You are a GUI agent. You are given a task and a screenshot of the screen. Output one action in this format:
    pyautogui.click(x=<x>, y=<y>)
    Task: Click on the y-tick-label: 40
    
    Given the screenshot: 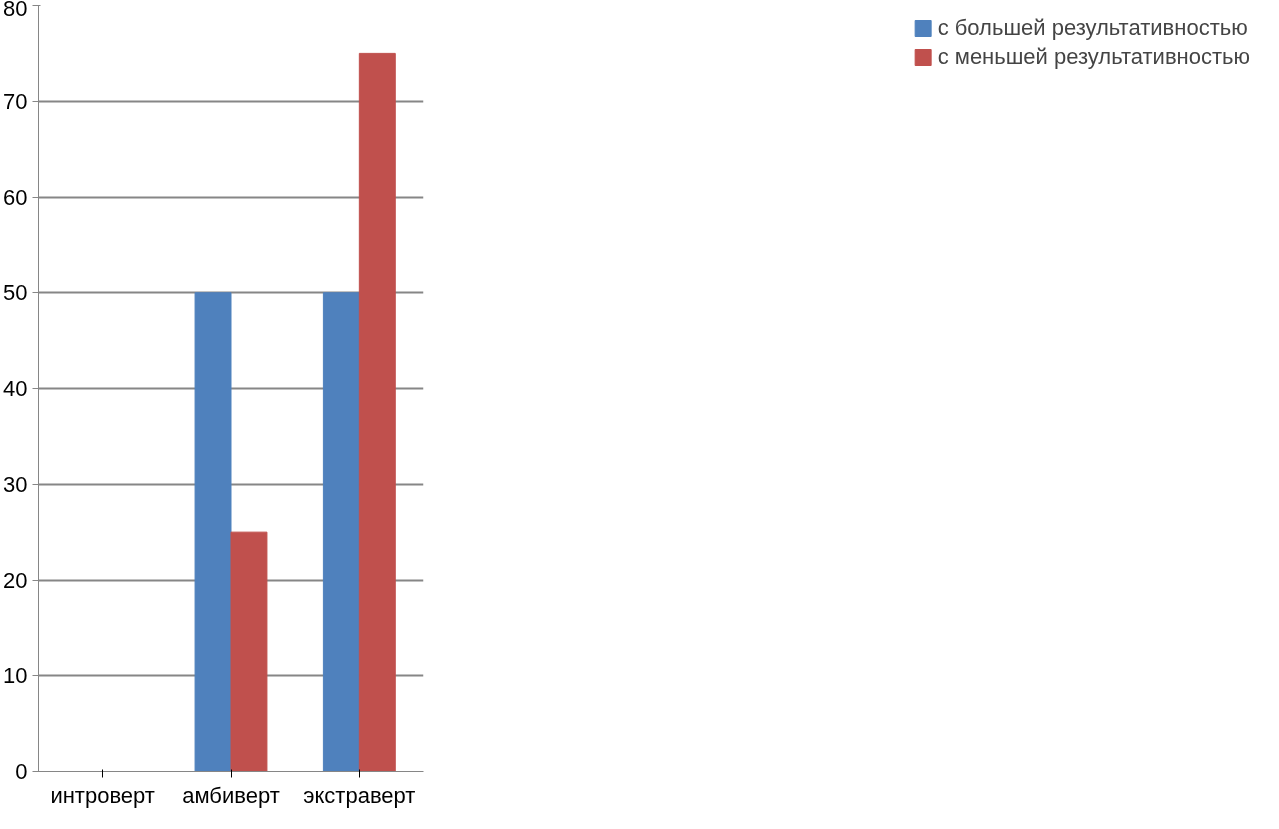 What is the action you would take?
    pyautogui.click(x=15, y=388)
    